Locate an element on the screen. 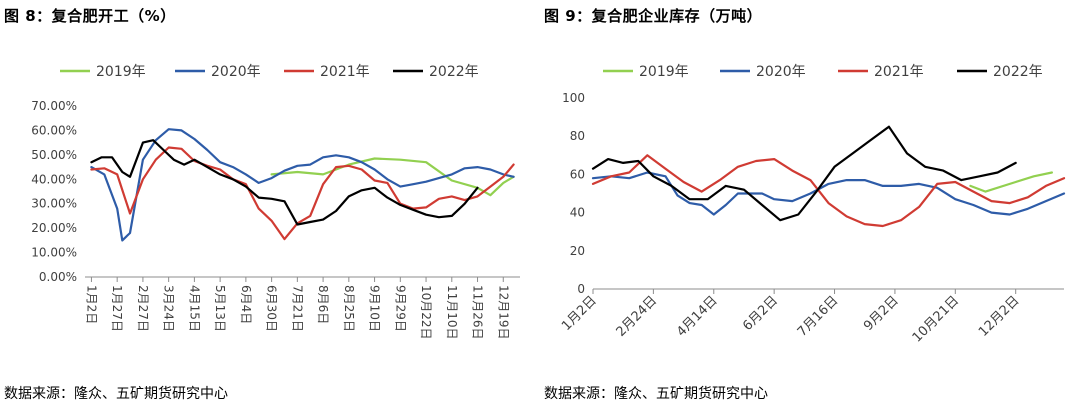 The image size is (1080, 412). y-tick-label: 30.00% is located at coordinates (54, 204).